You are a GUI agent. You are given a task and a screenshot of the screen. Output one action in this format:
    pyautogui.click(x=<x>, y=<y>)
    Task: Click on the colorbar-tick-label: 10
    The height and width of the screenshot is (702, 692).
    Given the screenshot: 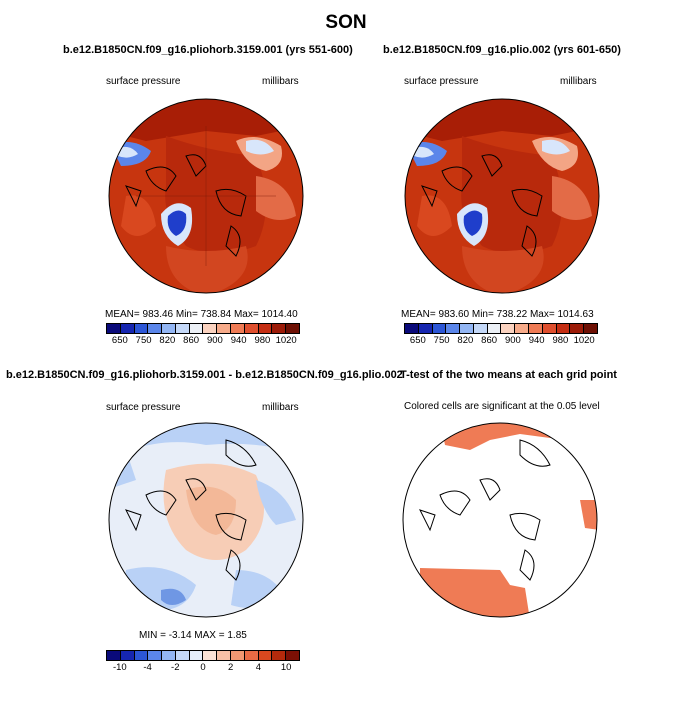 What is the action you would take?
    pyautogui.click(x=286, y=667)
    